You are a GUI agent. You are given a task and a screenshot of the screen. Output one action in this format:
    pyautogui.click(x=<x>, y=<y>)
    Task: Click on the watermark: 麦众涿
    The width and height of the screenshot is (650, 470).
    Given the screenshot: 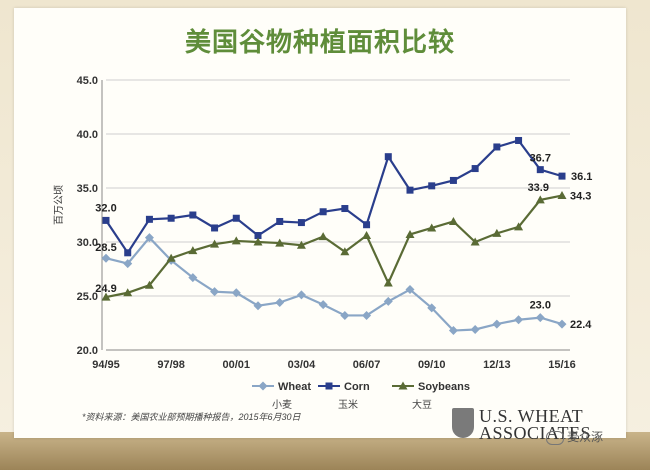 What is the action you would take?
    pyautogui.click(x=574, y=436)
    